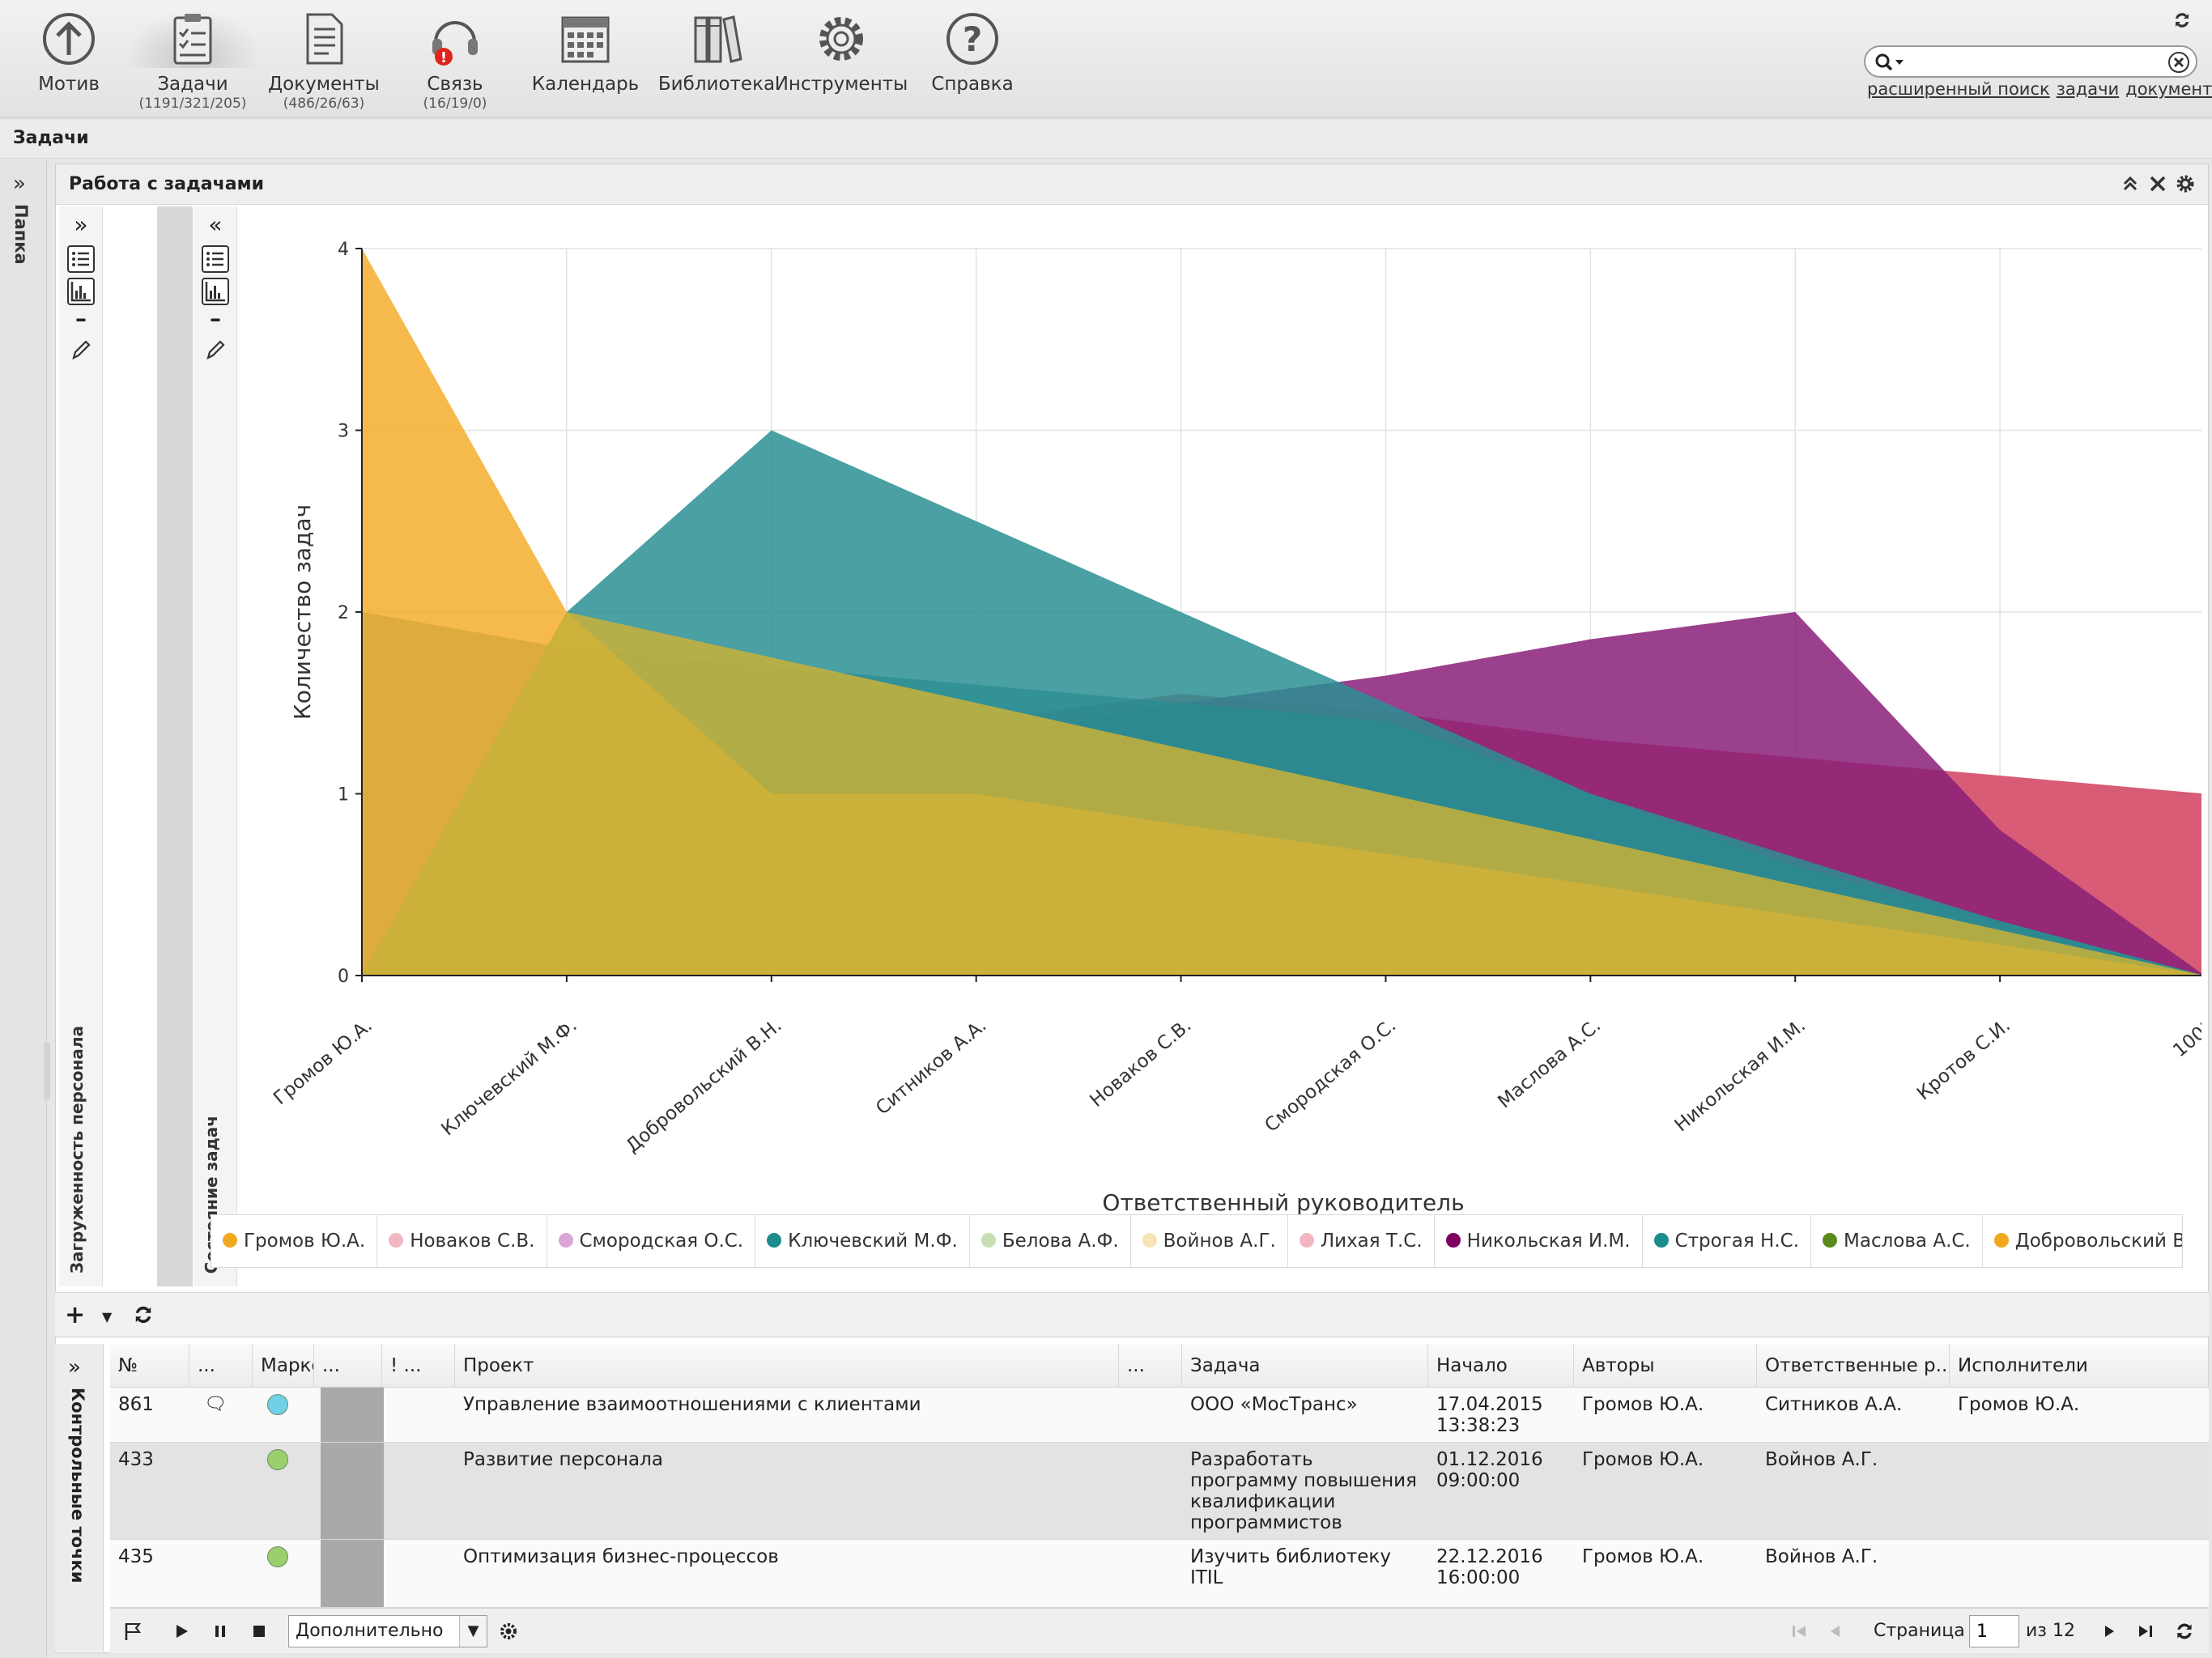 Image resolution: width=2212 pixels, height=1658 pixels. I want to click on legend-item: Войнов А.Г., so click(1210, 1241).